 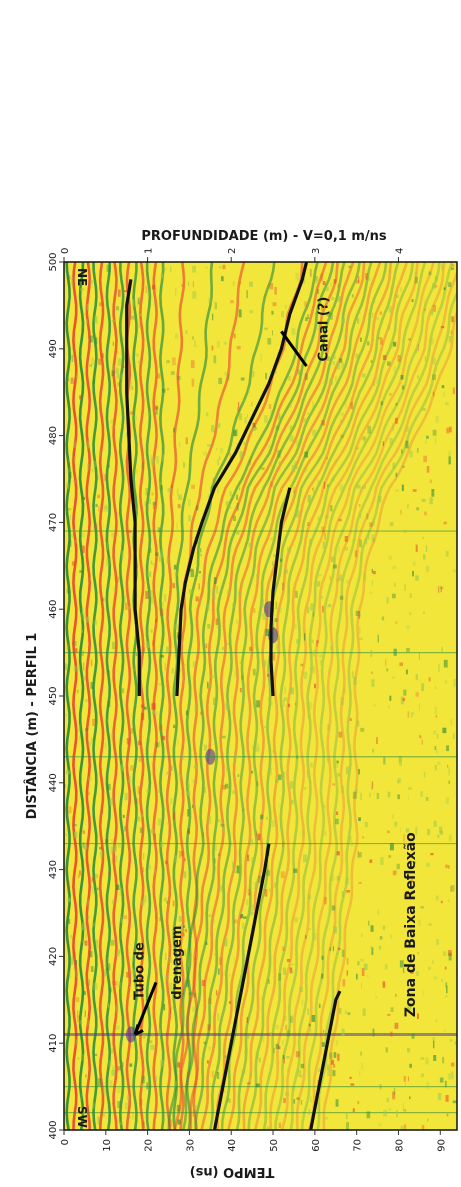 What do you see at coordinates (242, 479) in the screenshot?
I see `horizon-line-h2` at bounding box center [242, 479].